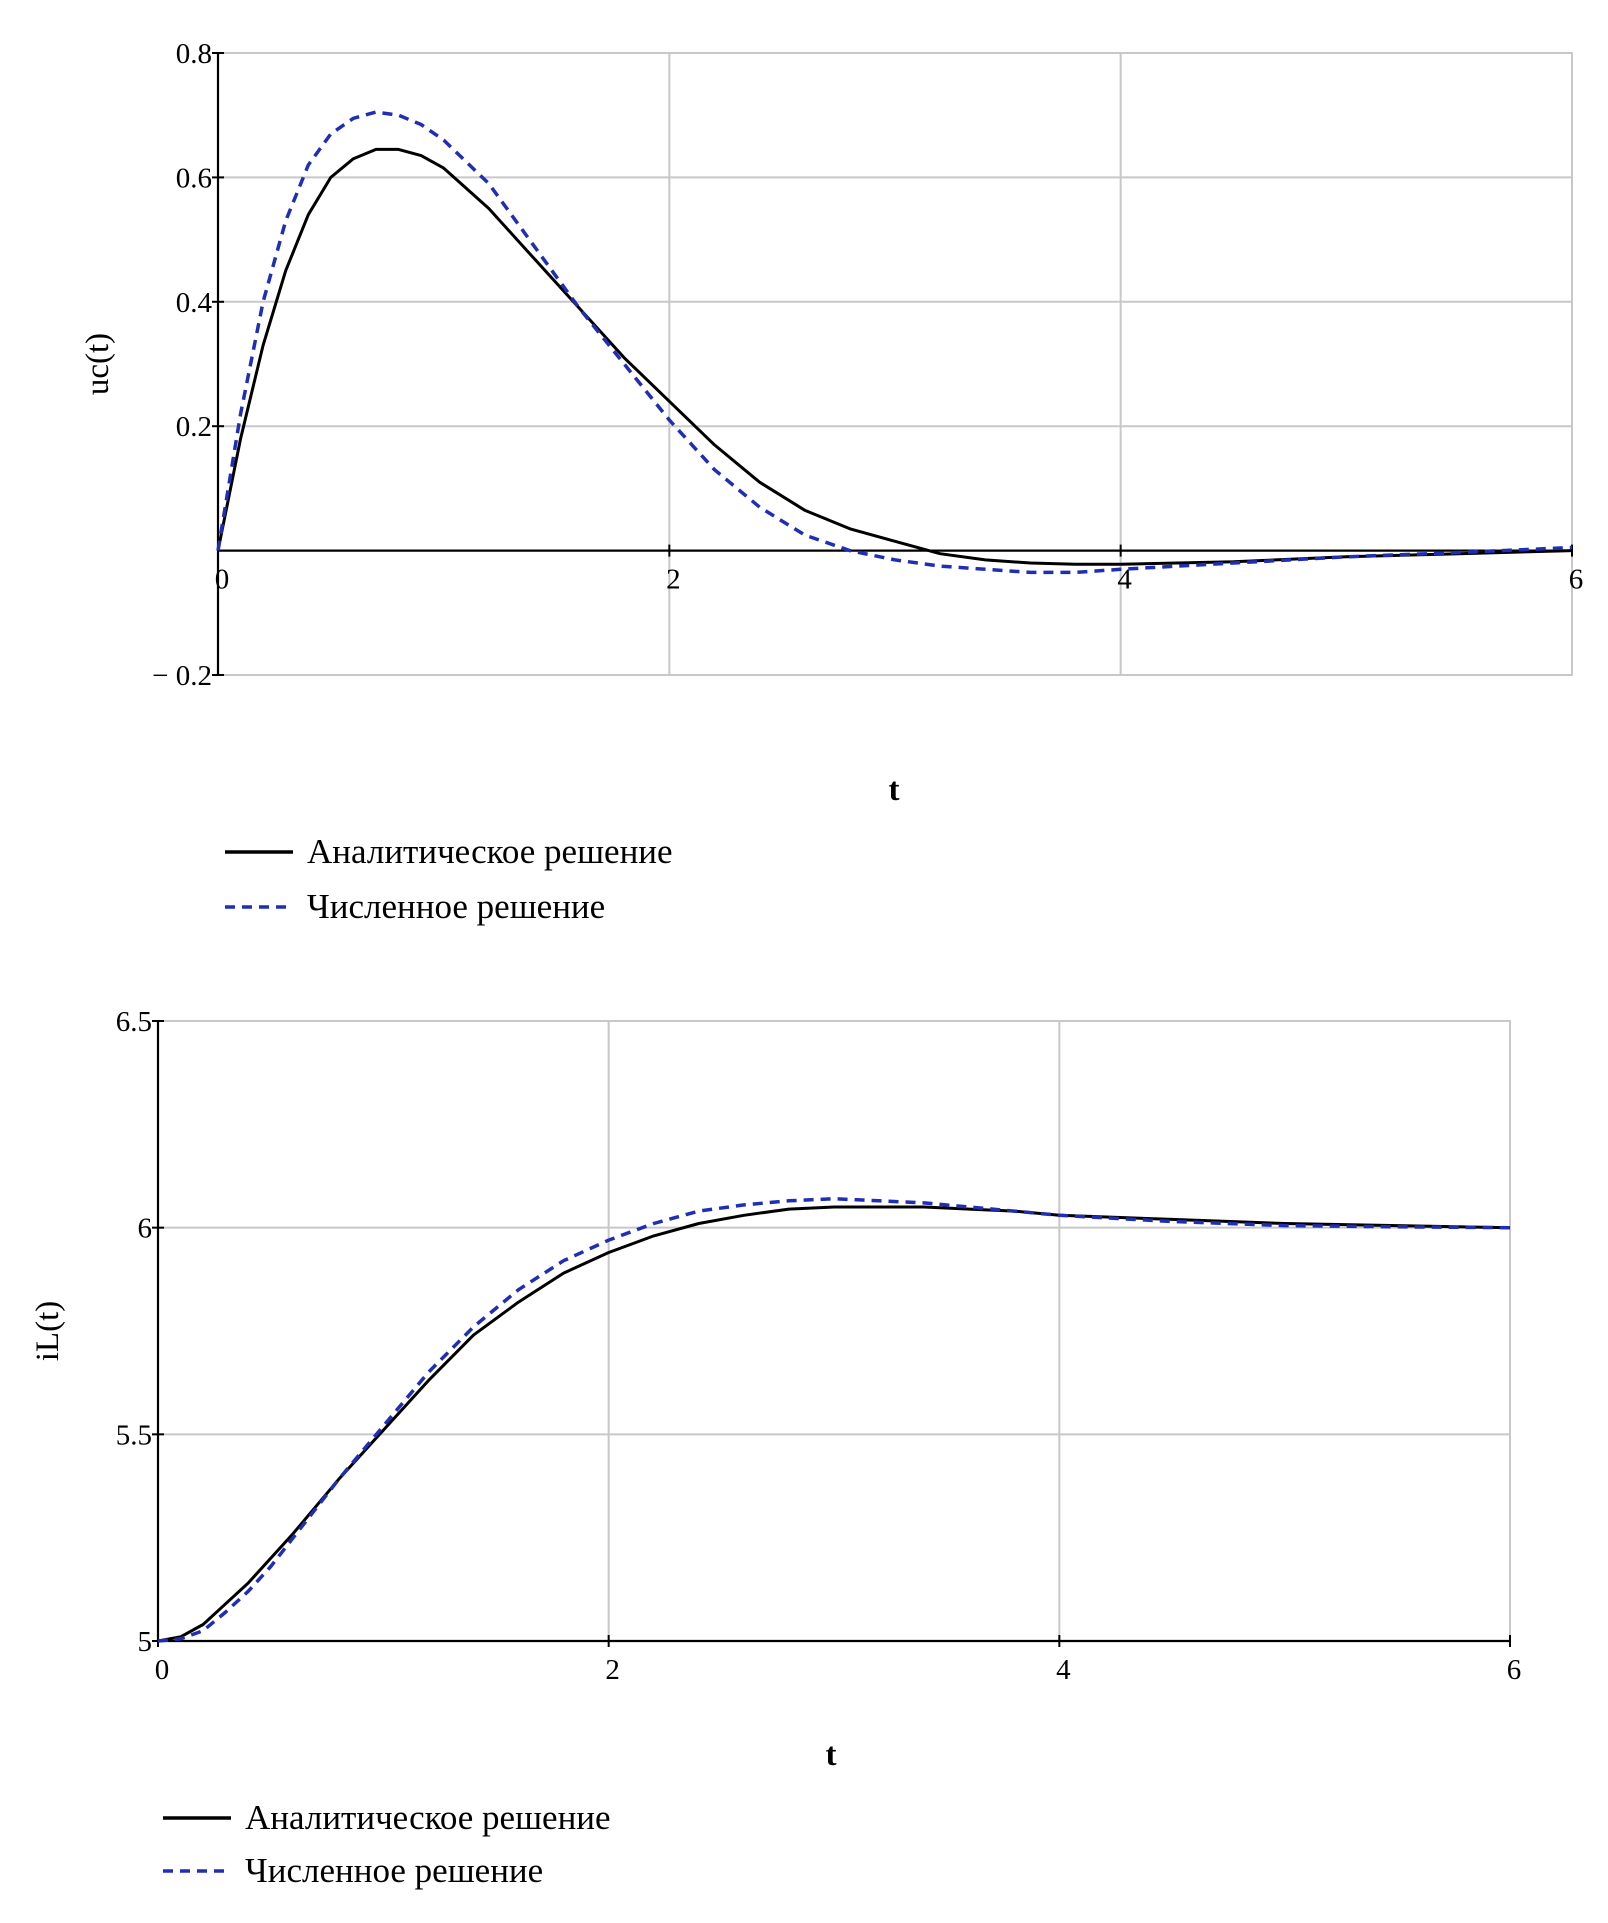  What do you see at coordinates (194, 427) in the screenshot?
I see `y-tick-label: 0.2` at bounding box center [194, 427].